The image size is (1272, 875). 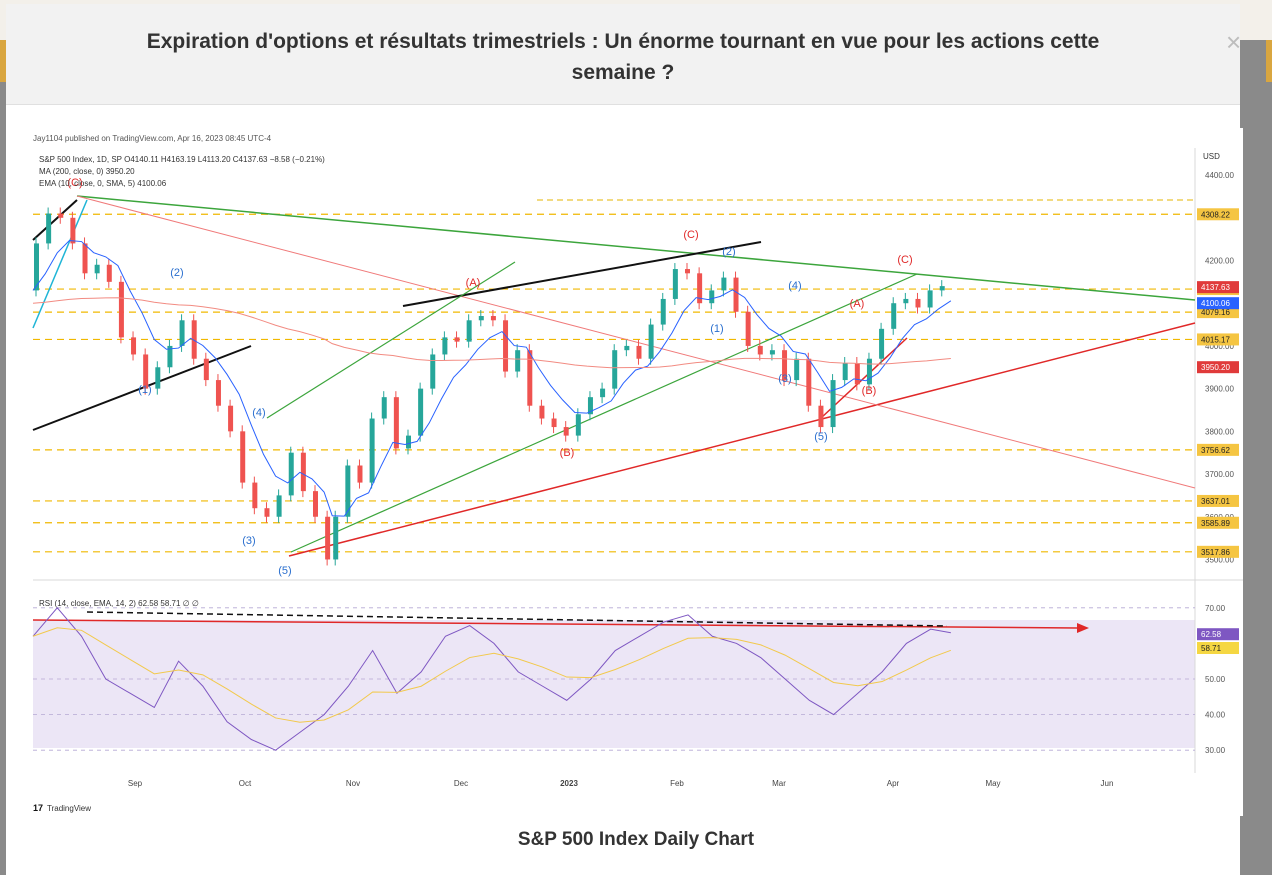 What do you see at coordinates (555, 624) in the screenshot?
I see `rsi-divergence-line` at bounding box center [555, 624].